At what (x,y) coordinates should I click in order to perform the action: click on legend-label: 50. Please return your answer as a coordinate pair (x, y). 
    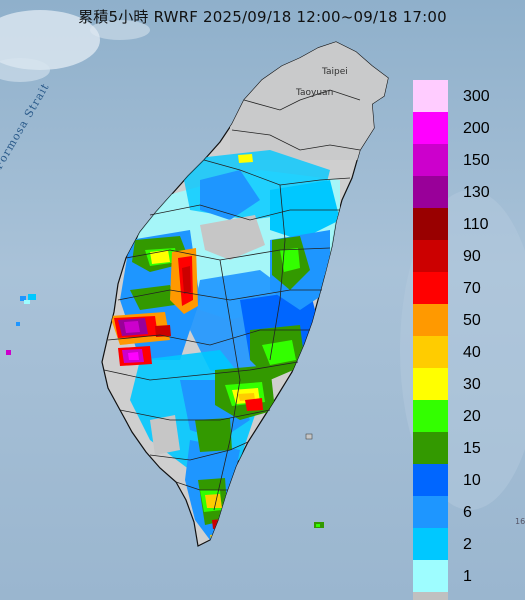
    Looking at the image, I should click on (472, 320).